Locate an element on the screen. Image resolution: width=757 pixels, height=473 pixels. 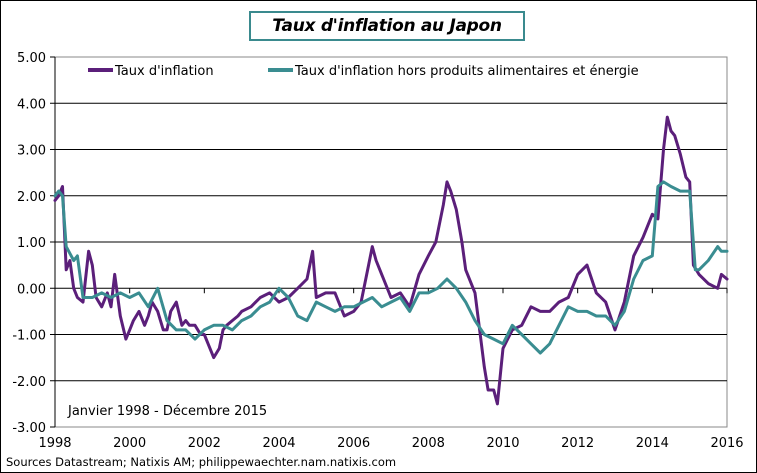
x-tick-label: 2012 is located at coordinates (577, 443).